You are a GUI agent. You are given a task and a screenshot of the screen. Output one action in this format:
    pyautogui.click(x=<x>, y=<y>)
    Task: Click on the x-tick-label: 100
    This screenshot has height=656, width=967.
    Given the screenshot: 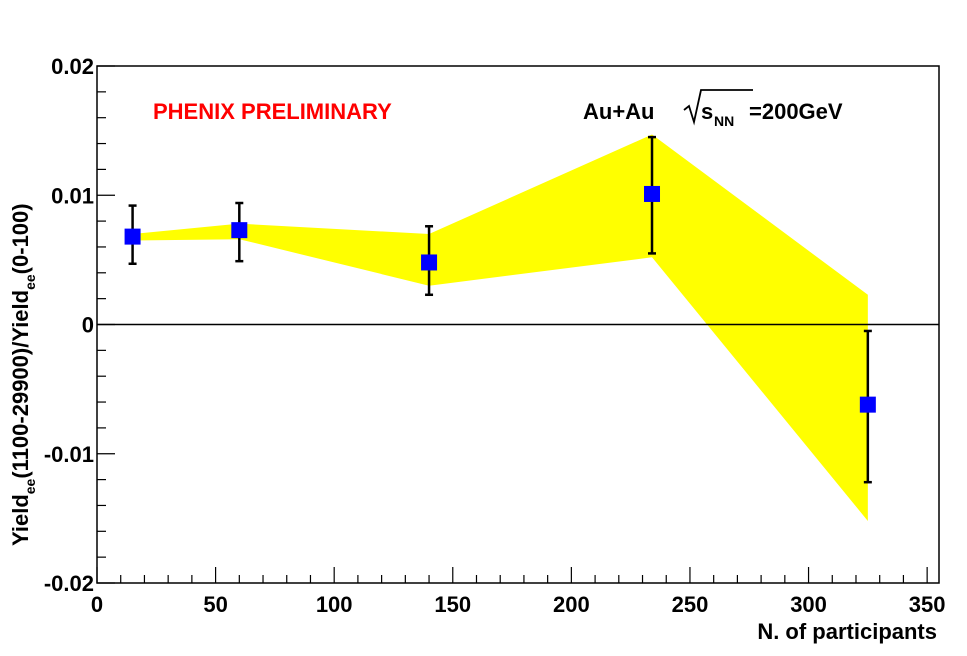 What is the action you would take?
    pyautogui.click(x=334, y=604)
    